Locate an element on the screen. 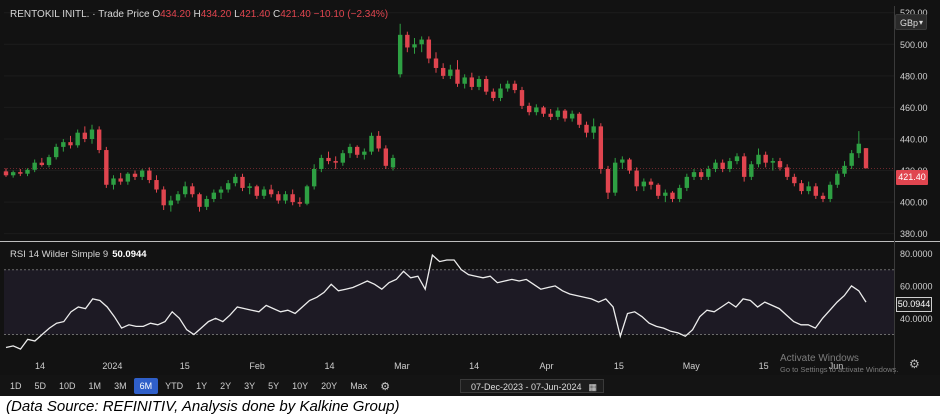 The height and width of the screenshot is (416, 940). range-ytd: YTD is located at coordinates (174, 386).